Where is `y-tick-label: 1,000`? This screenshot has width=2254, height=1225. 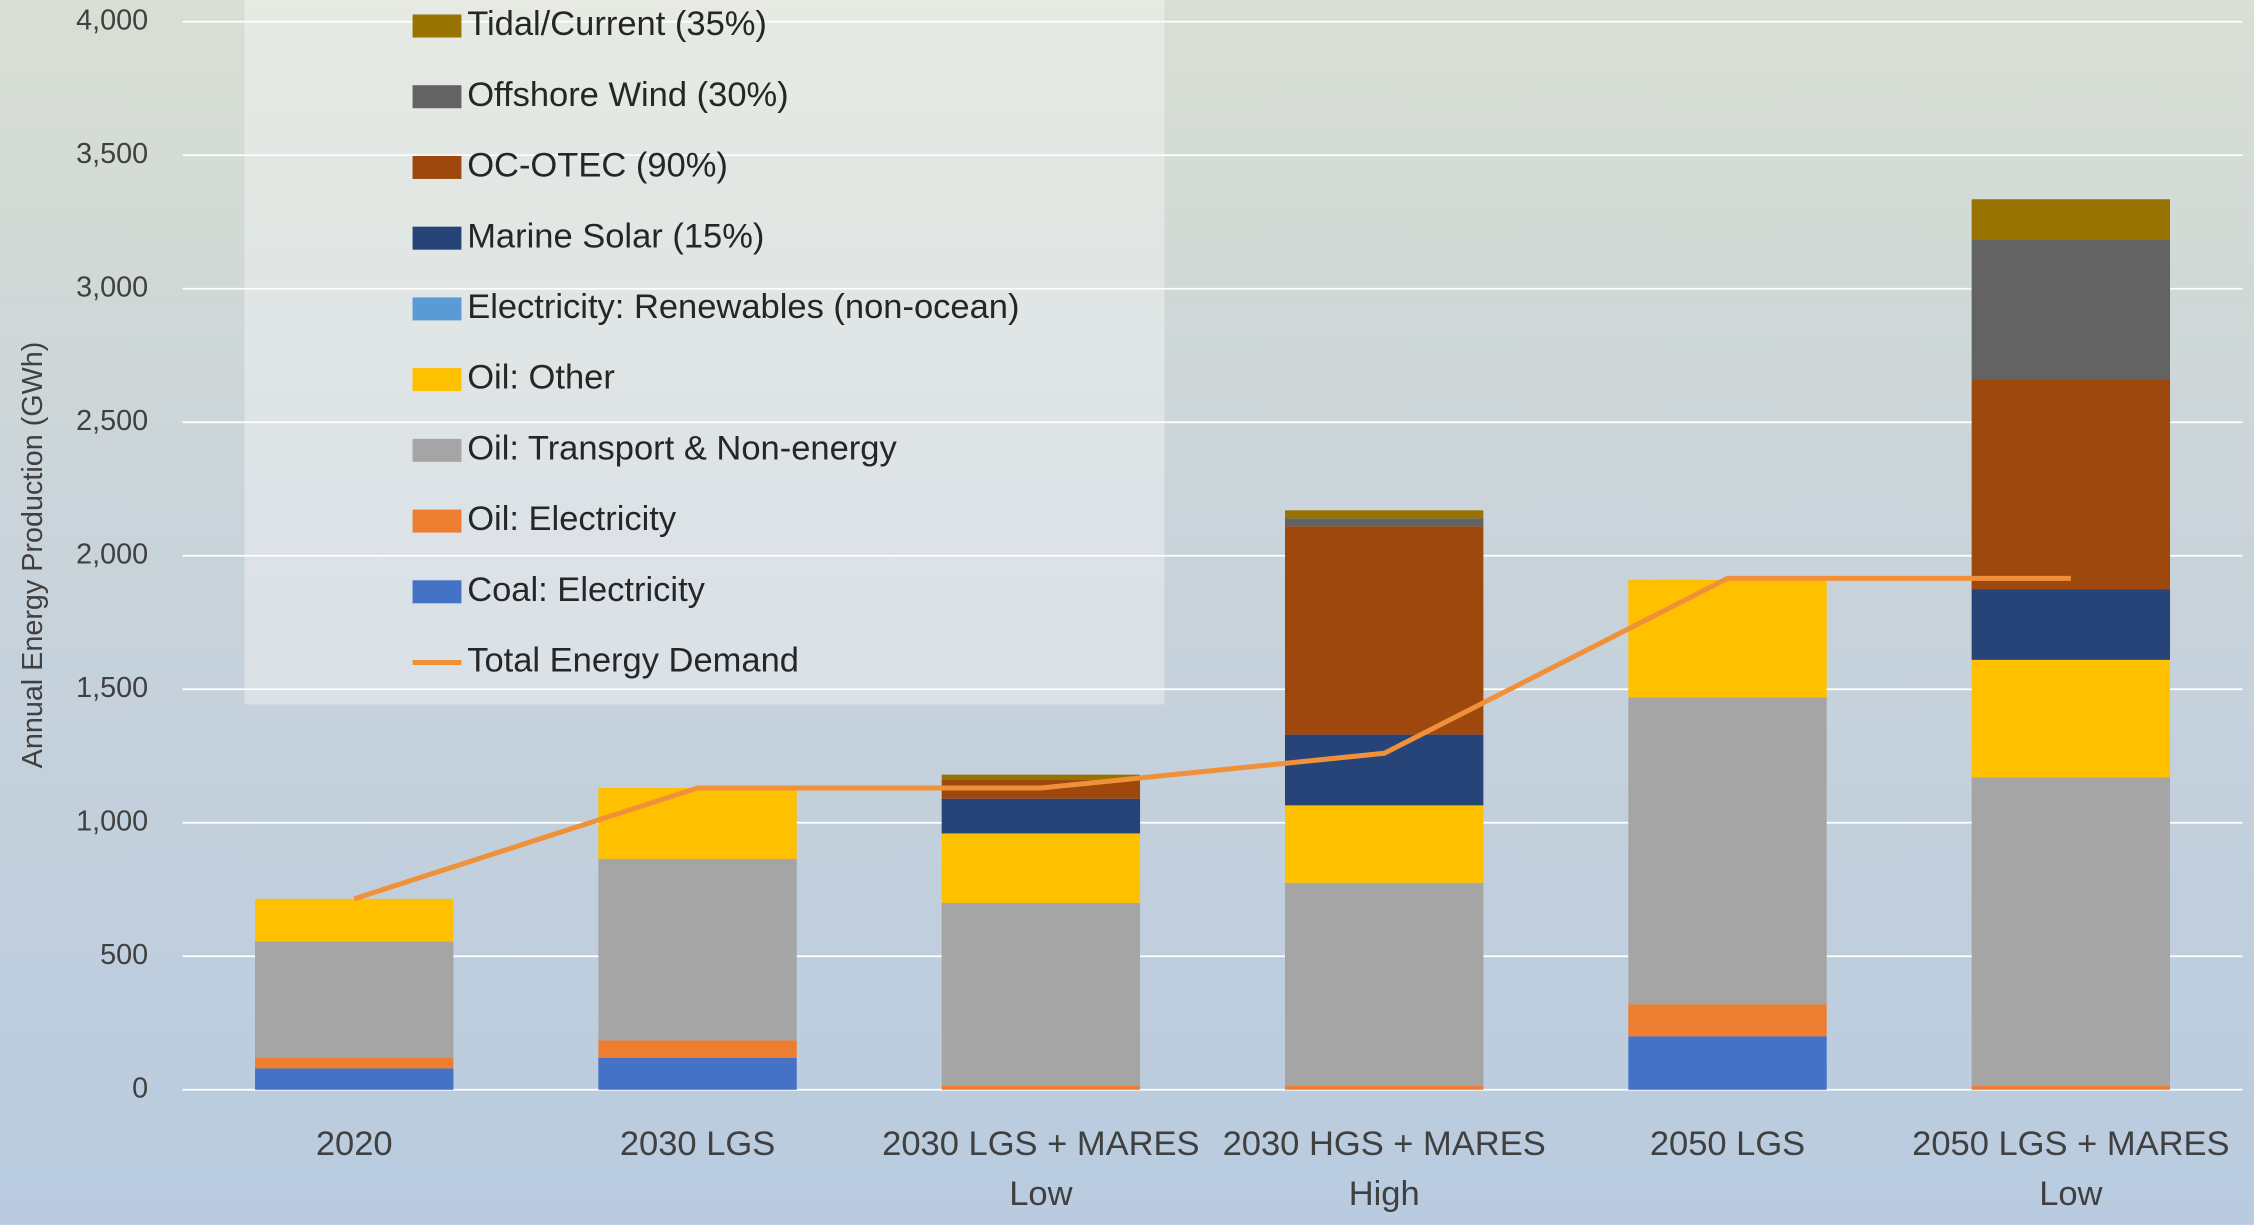 y-tick-label: 1,000 is located at coordinates (112, 821).